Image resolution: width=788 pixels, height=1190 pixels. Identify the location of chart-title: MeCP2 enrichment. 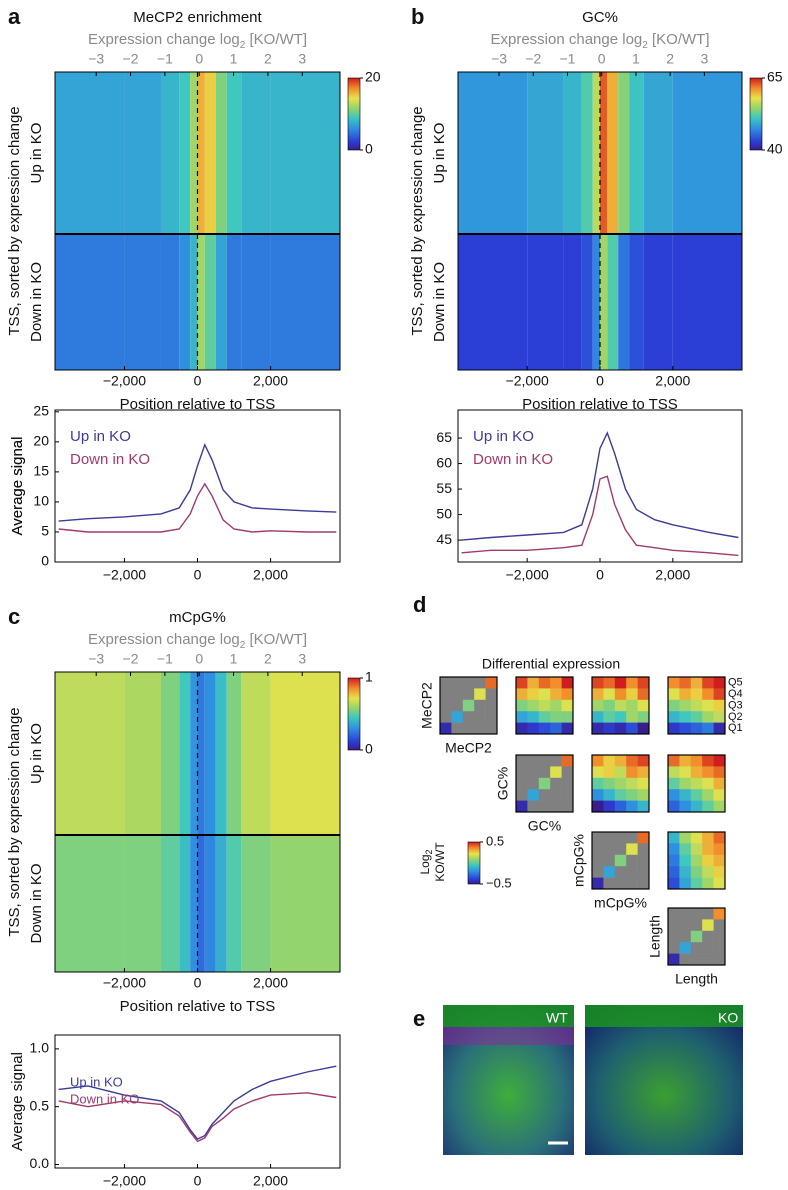
(197, 17).